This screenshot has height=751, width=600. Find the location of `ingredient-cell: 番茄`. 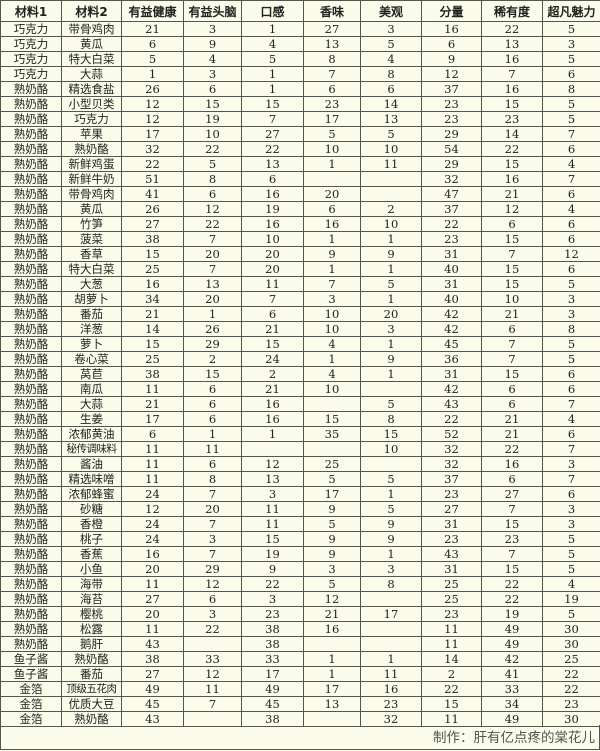

ingredient-cell: 番茄 is located at coordinates (91, 674).